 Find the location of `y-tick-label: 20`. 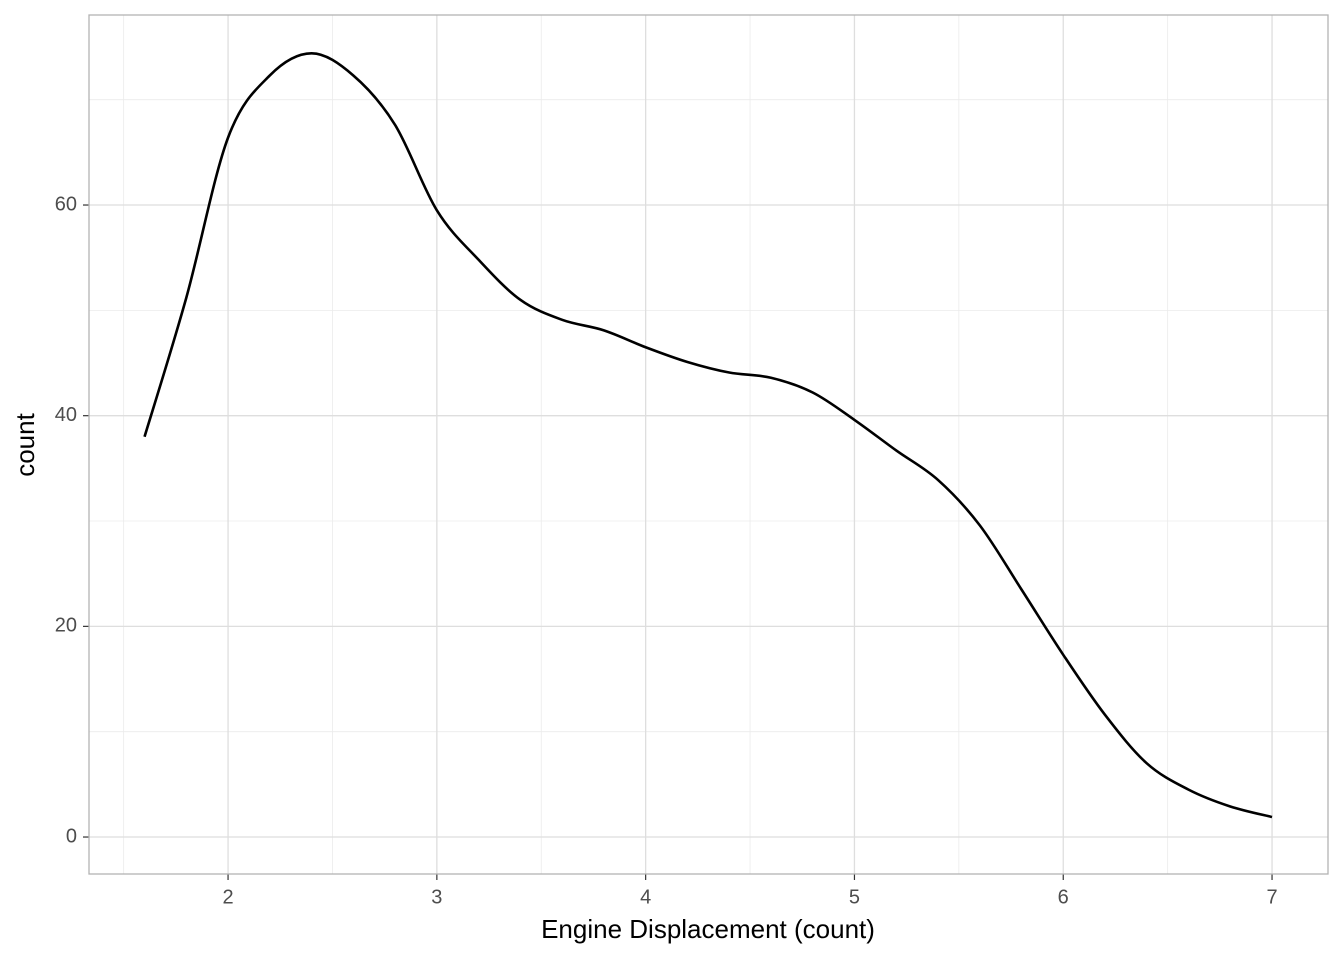

y-tick-label: 20 is located at coordinates (66, 626).